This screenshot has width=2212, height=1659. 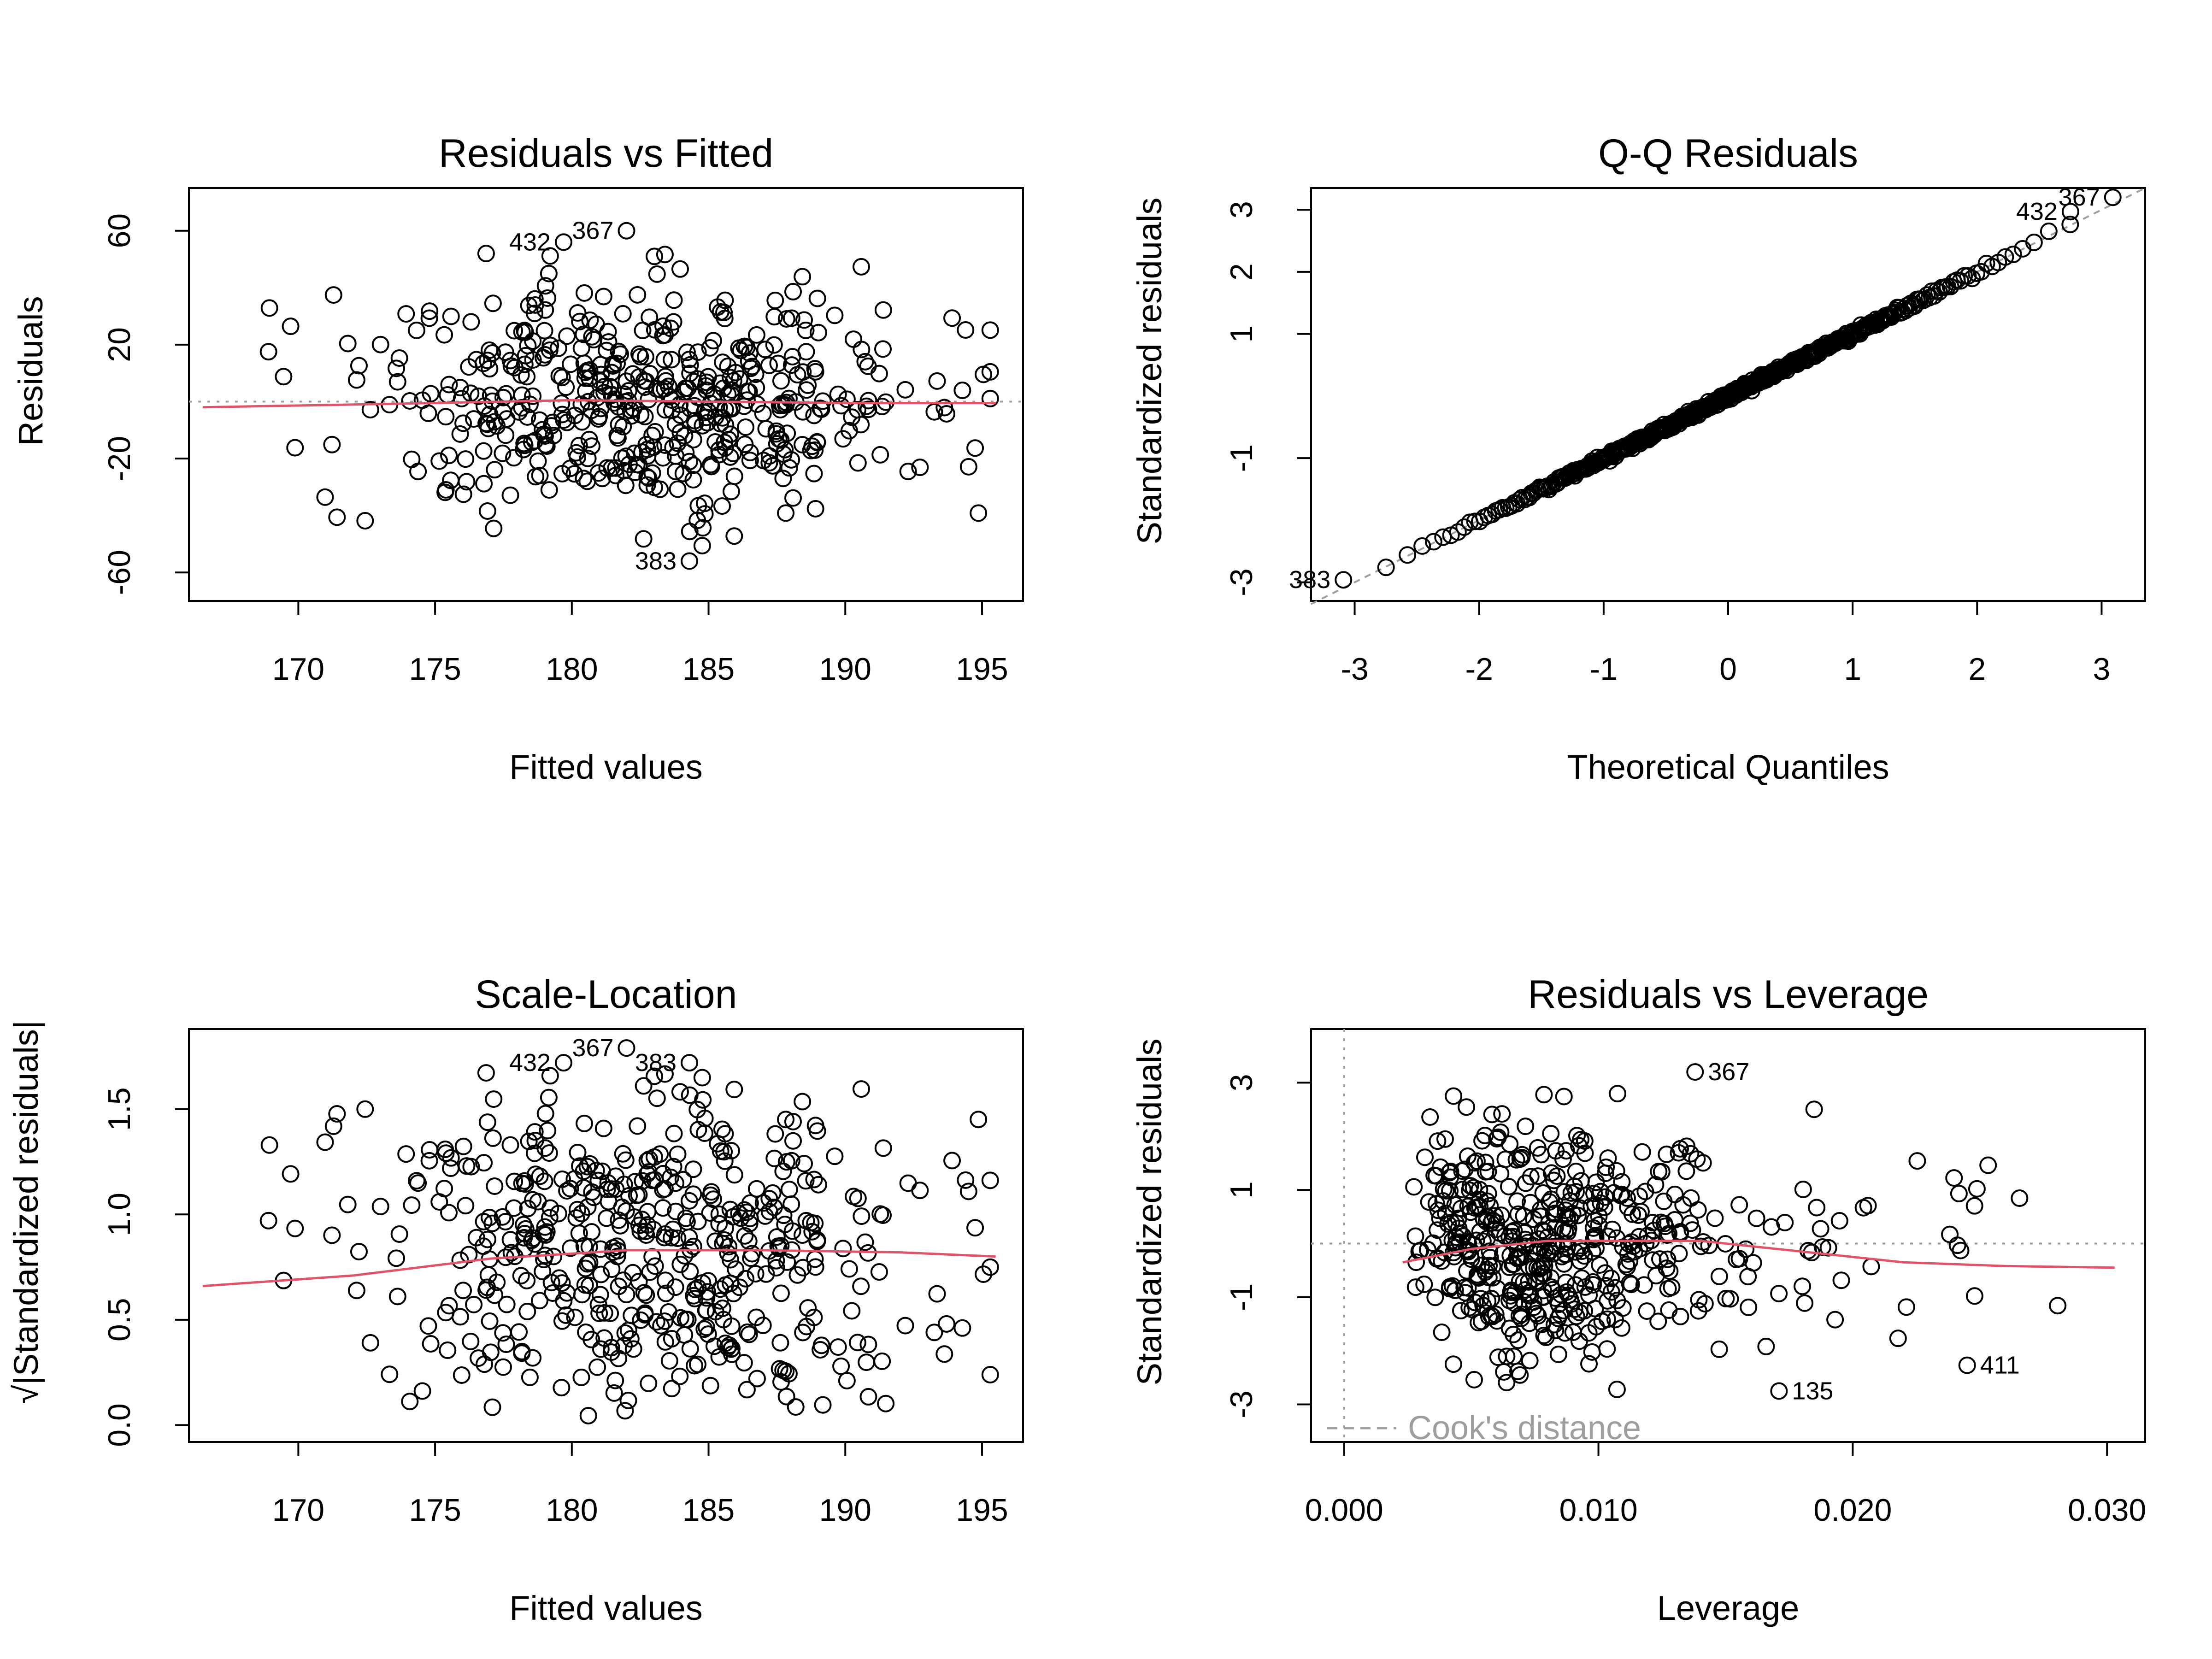 I want to click on y-axis-label: Standardized residuals, so click(x=1149, y=371).